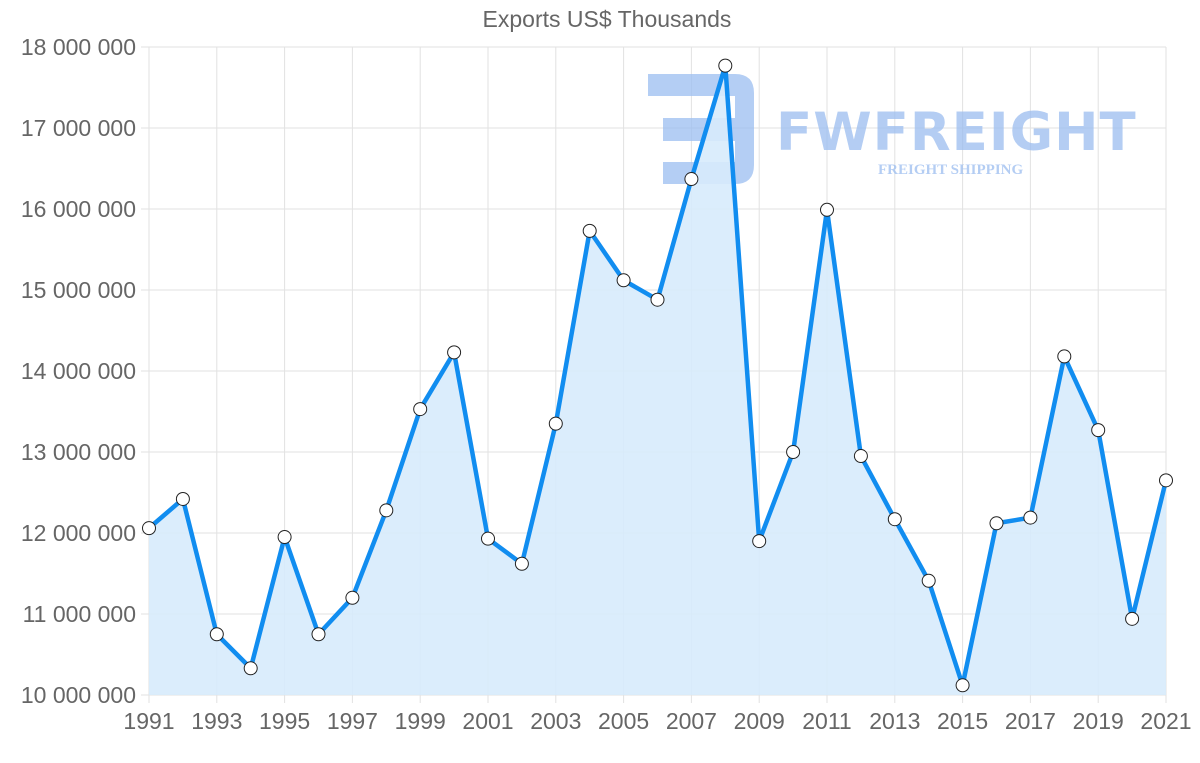 This screenshot has width=1200, height=763. I want to click on x-tick-label: 1993, so click(216, 721).